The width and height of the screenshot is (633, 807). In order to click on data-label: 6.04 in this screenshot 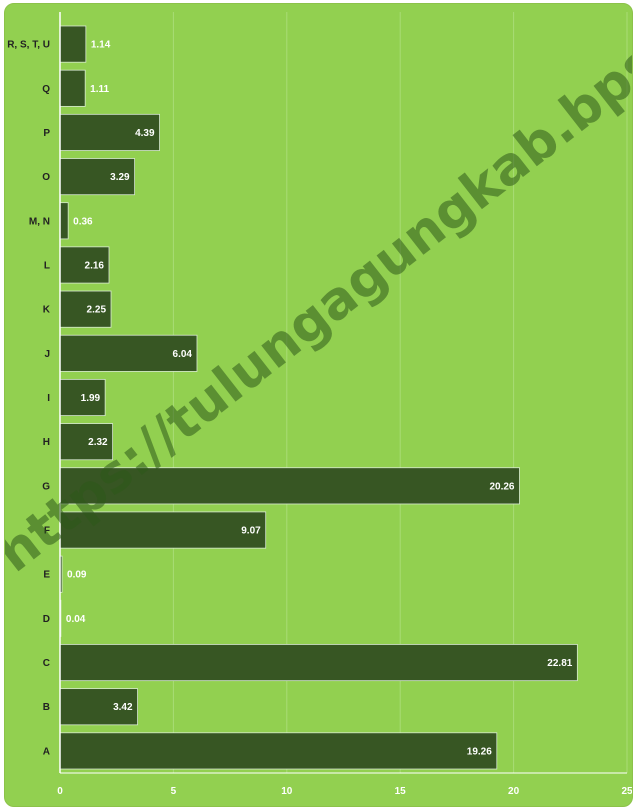, I will do `click(183, 354)`.